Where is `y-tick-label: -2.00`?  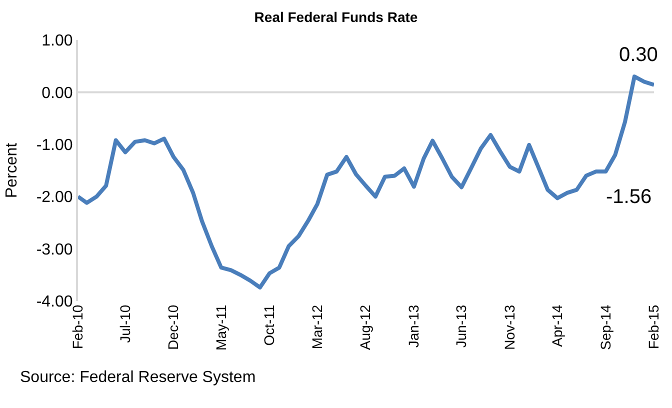 y-tick-label: -2.00 is located at coordinates (54, 197).